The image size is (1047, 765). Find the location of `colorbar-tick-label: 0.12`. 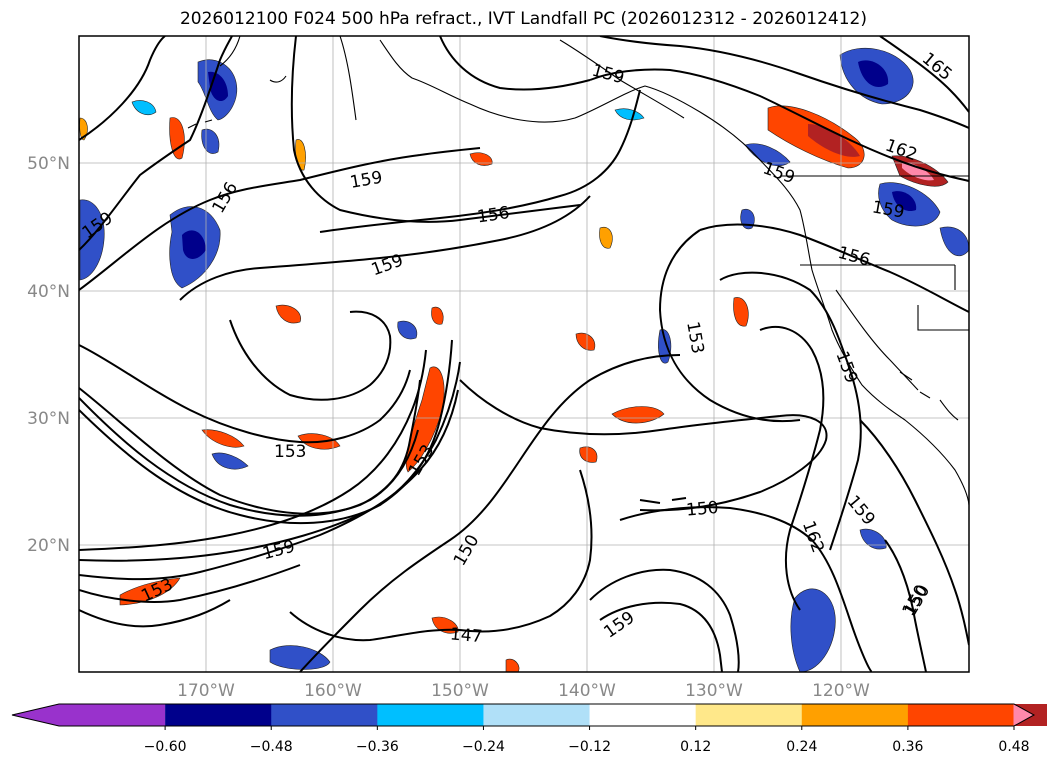

colorbar-tick-label: 0.12 is located at coordinates (695, 747).